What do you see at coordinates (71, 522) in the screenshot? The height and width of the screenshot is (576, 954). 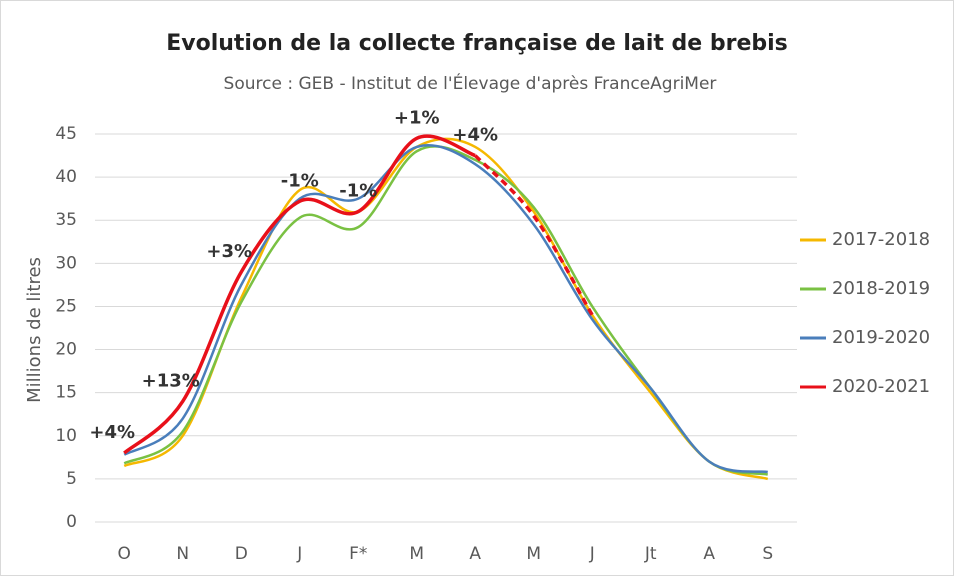 I see `y-tick-label: 0` at bounding box center [71, 522].